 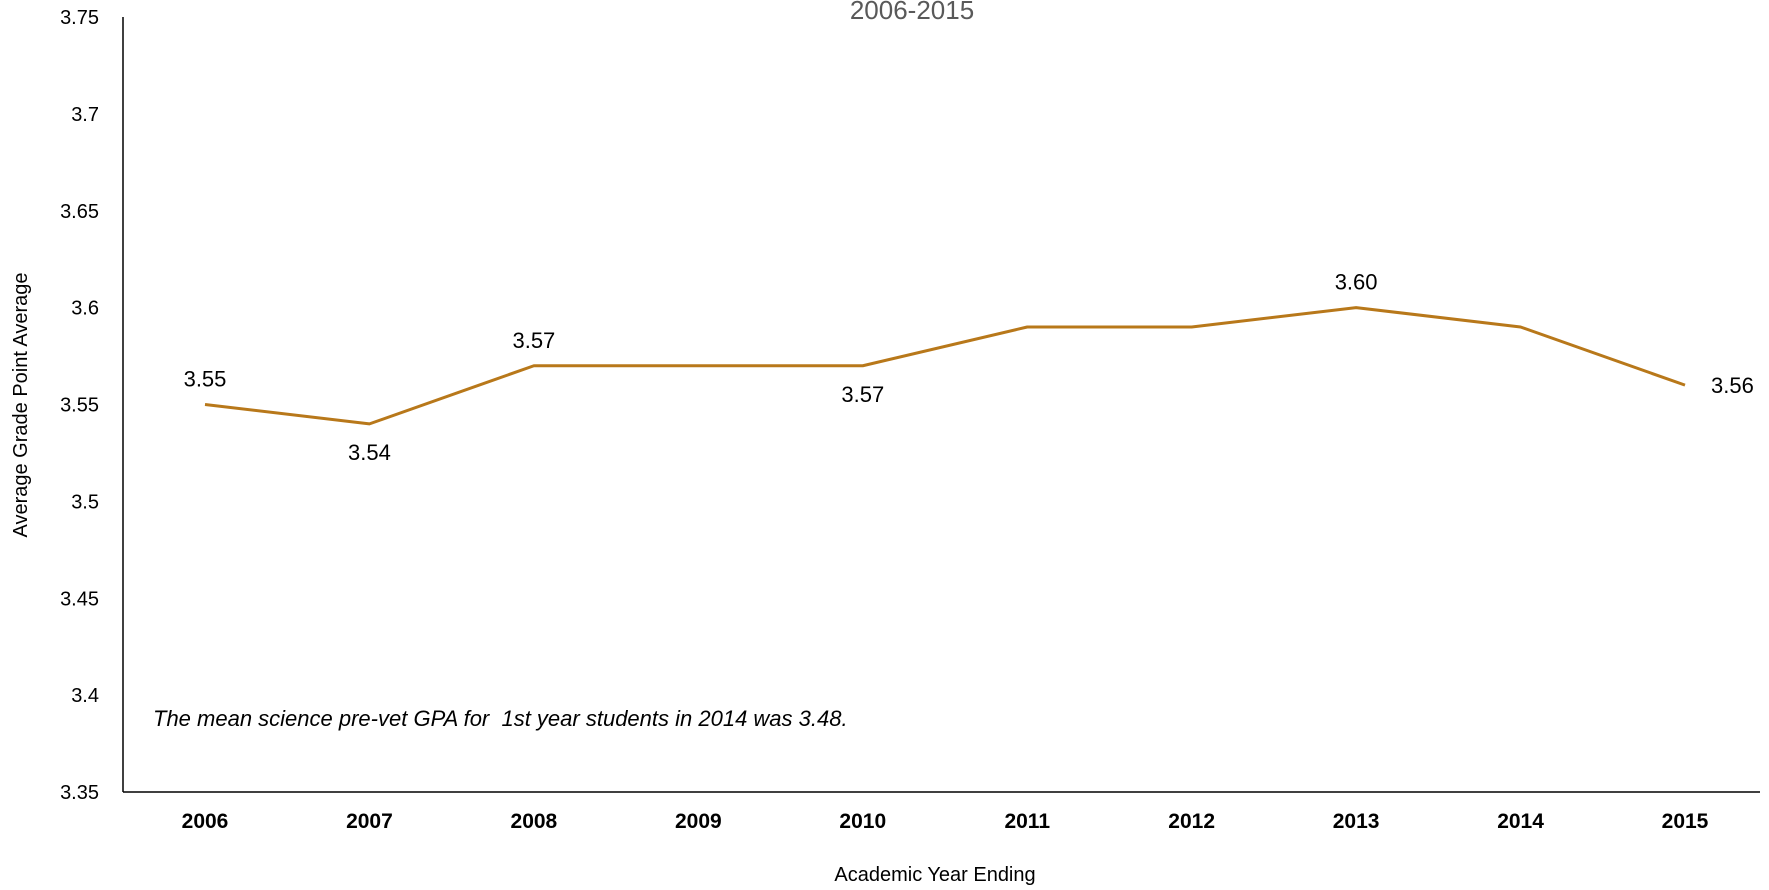 I want to click on y-tick-label: 3.7, so click(x=85, y=115).